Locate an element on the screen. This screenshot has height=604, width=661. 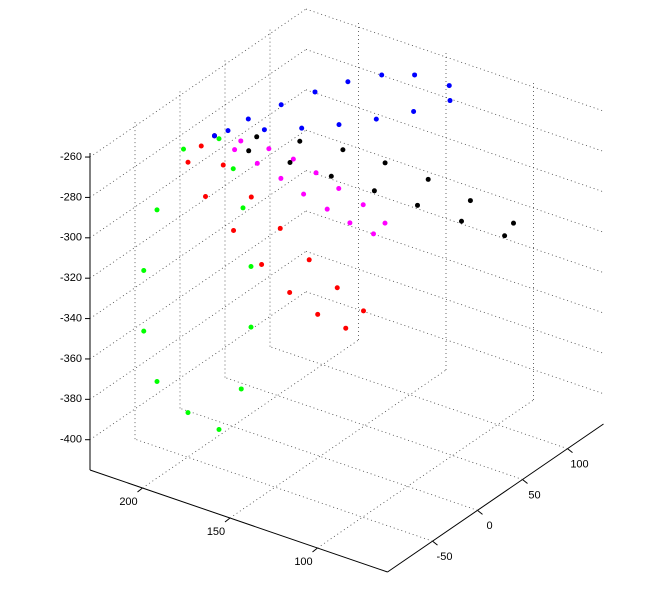
y-axis is located at coordinates (495, 498).